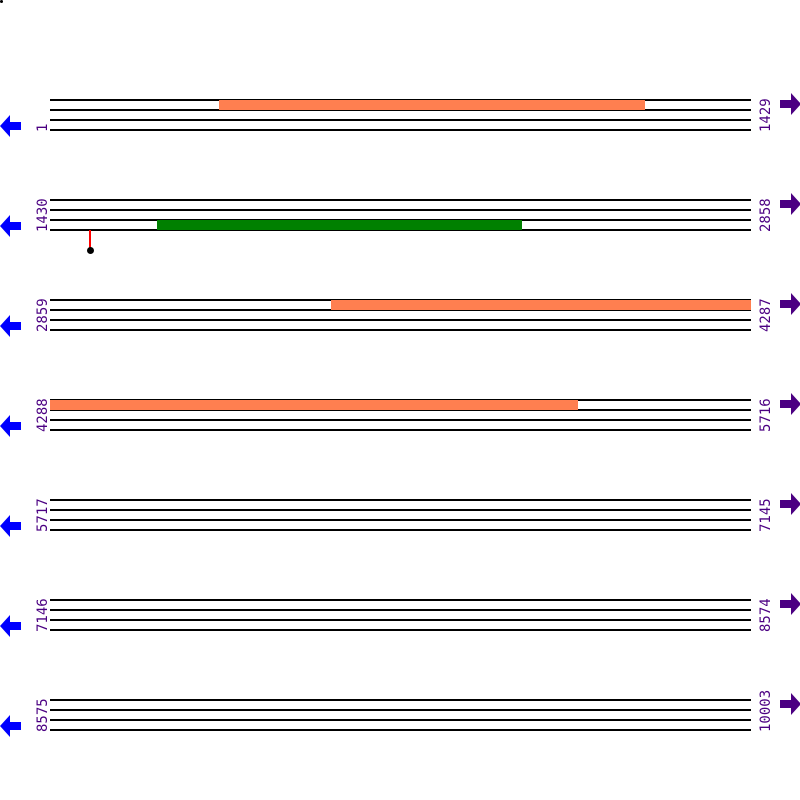 This screenshot has height=800, width=800. Describe the element at coordinates (43, 615) in the screenshot. I see `row-start-label: 7146` at that location.